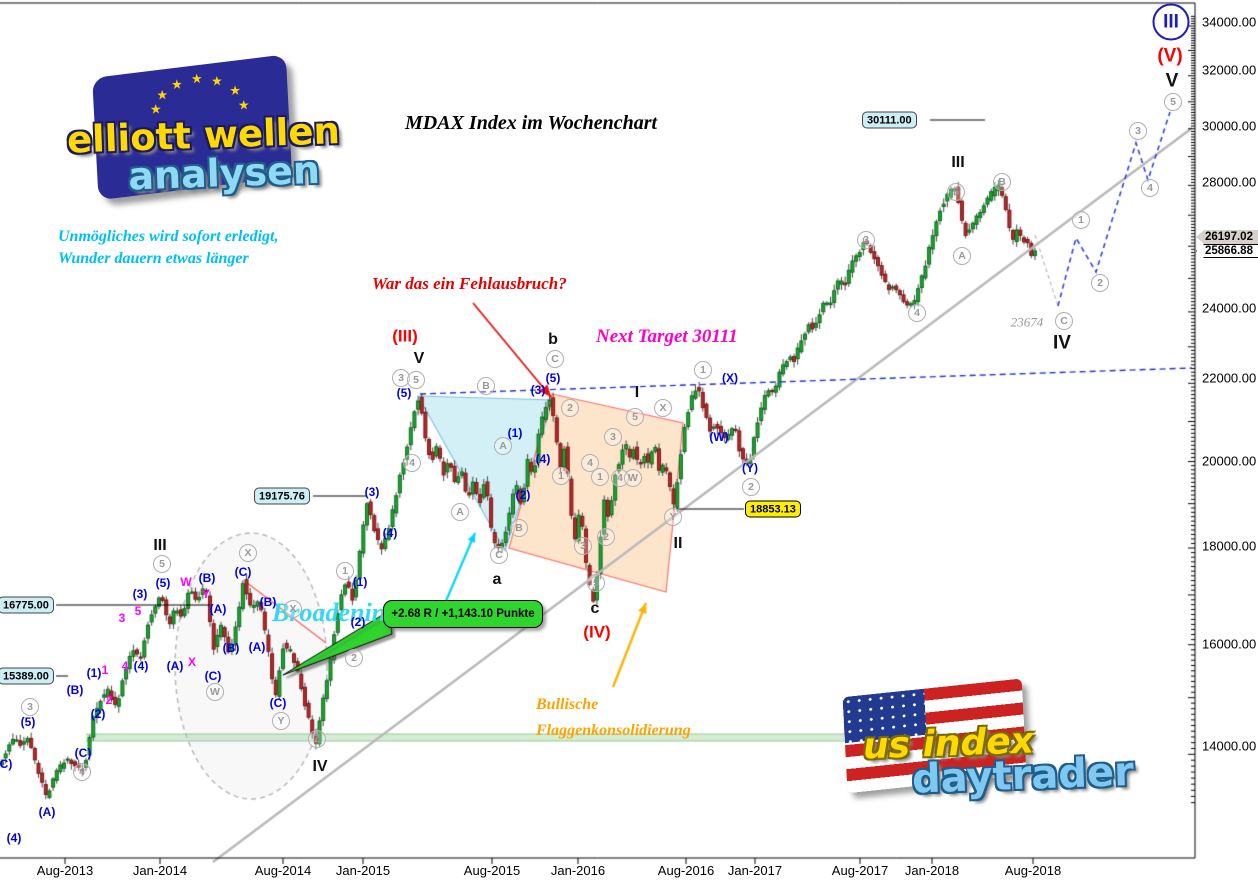  Describe the element at coordinates (199, 135) in the screenshot. I see `elliott-wellen-analysen-logo: ★ ★ ★ ★ ★ ★ ★ elliott wellen analysen` at that location.